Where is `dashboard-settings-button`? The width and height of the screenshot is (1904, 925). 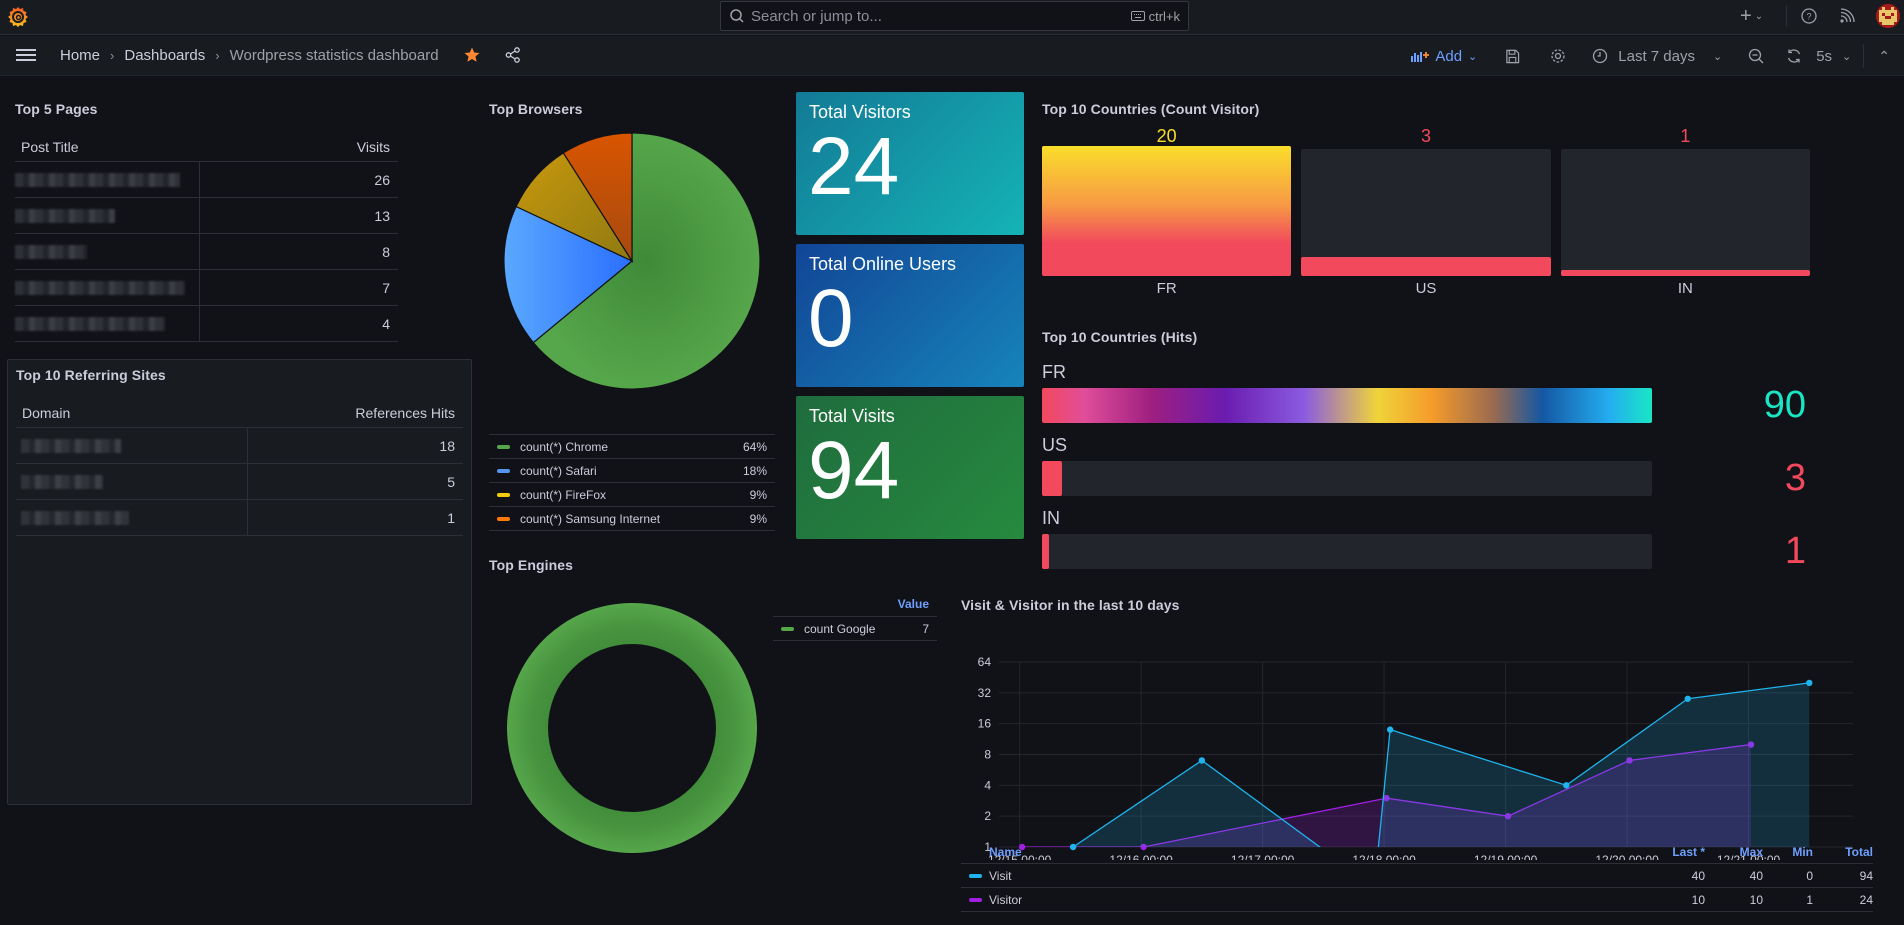
dashboard-settings-button is located at coordinates (1558, 56).